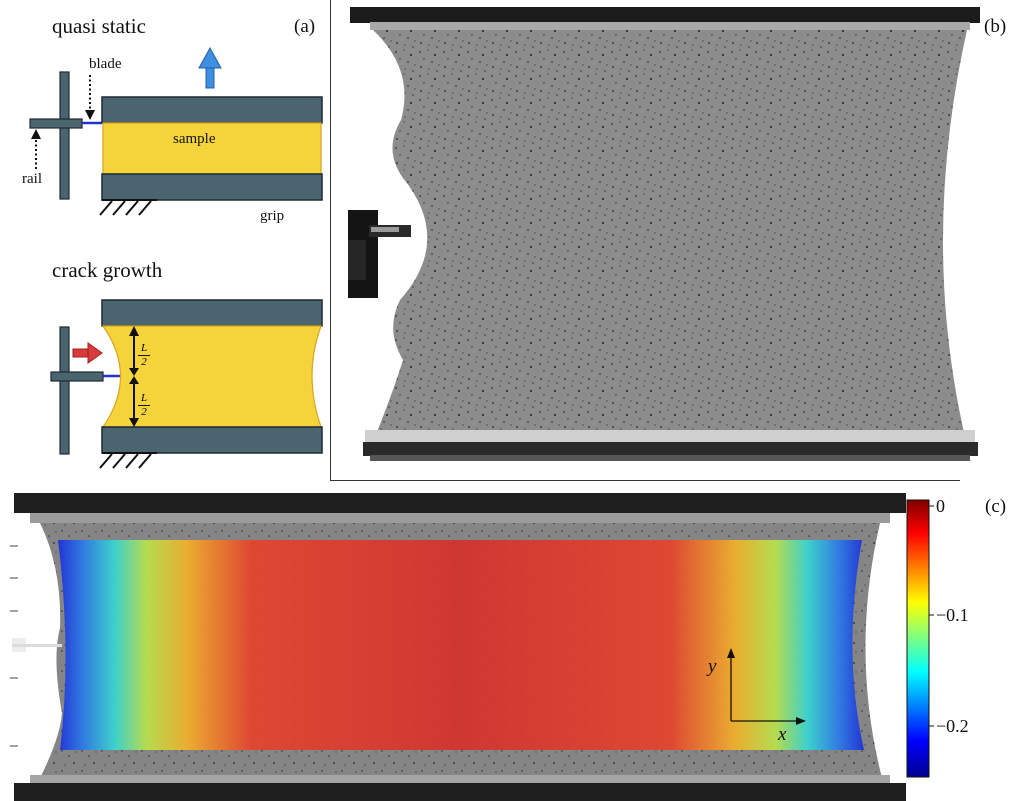 This screenshot has height=801, width=1019. I want to click on cg-sample, so click(211, 376).